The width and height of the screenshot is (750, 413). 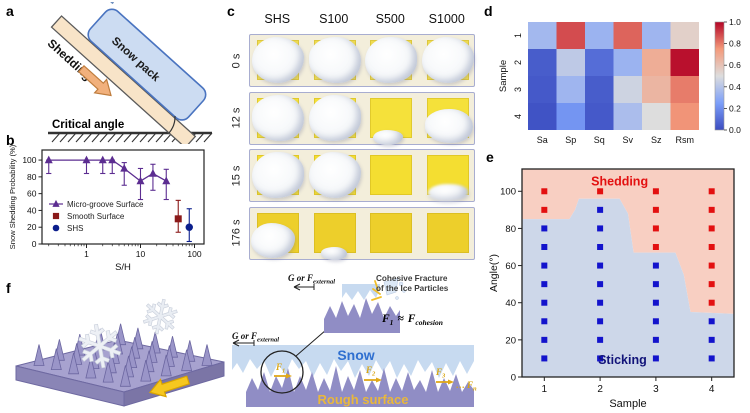 What do you see at coordinates (712, 389) in the screenshot?
I see `x-tick-label: 4` at bounding box center [712, 389].